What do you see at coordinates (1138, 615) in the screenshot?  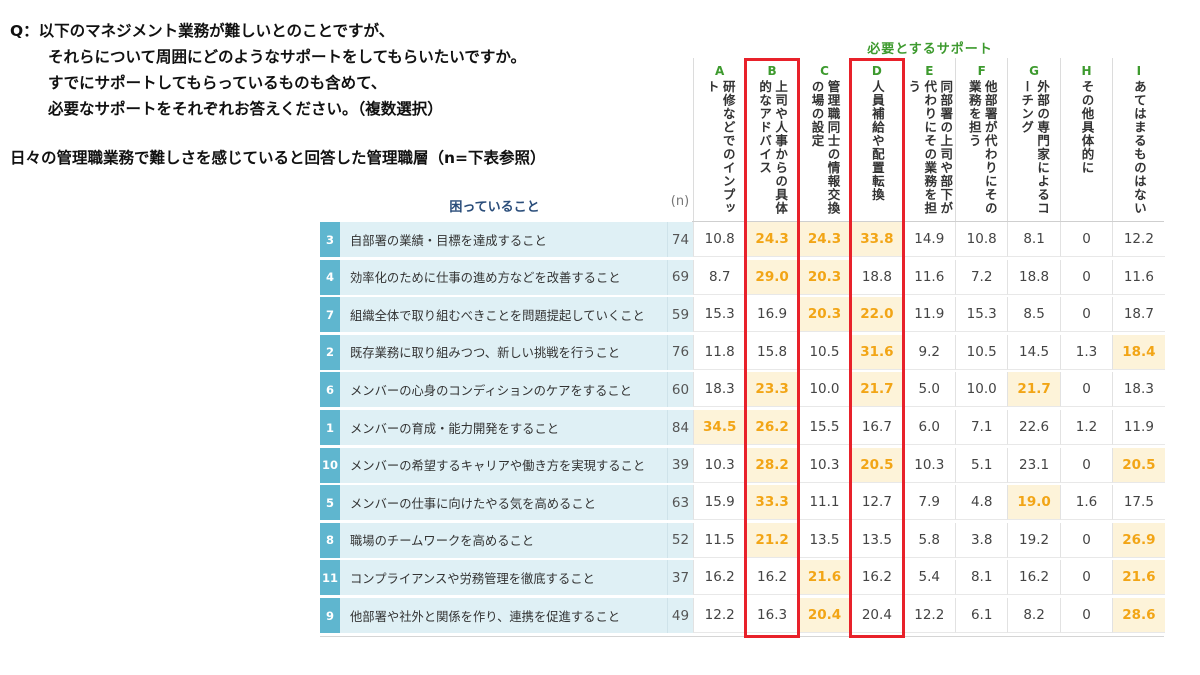 I see `value-cell-i: 28.6` at bounding box center [1138, 615].